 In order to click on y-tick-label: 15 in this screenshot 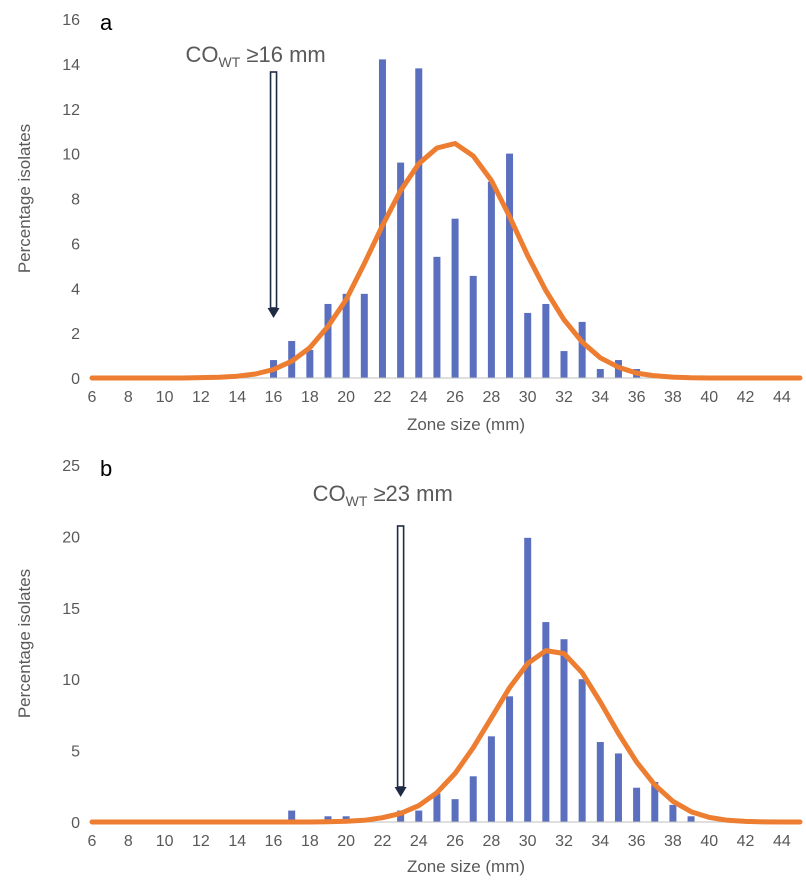, I will do `click(71, 609)`.